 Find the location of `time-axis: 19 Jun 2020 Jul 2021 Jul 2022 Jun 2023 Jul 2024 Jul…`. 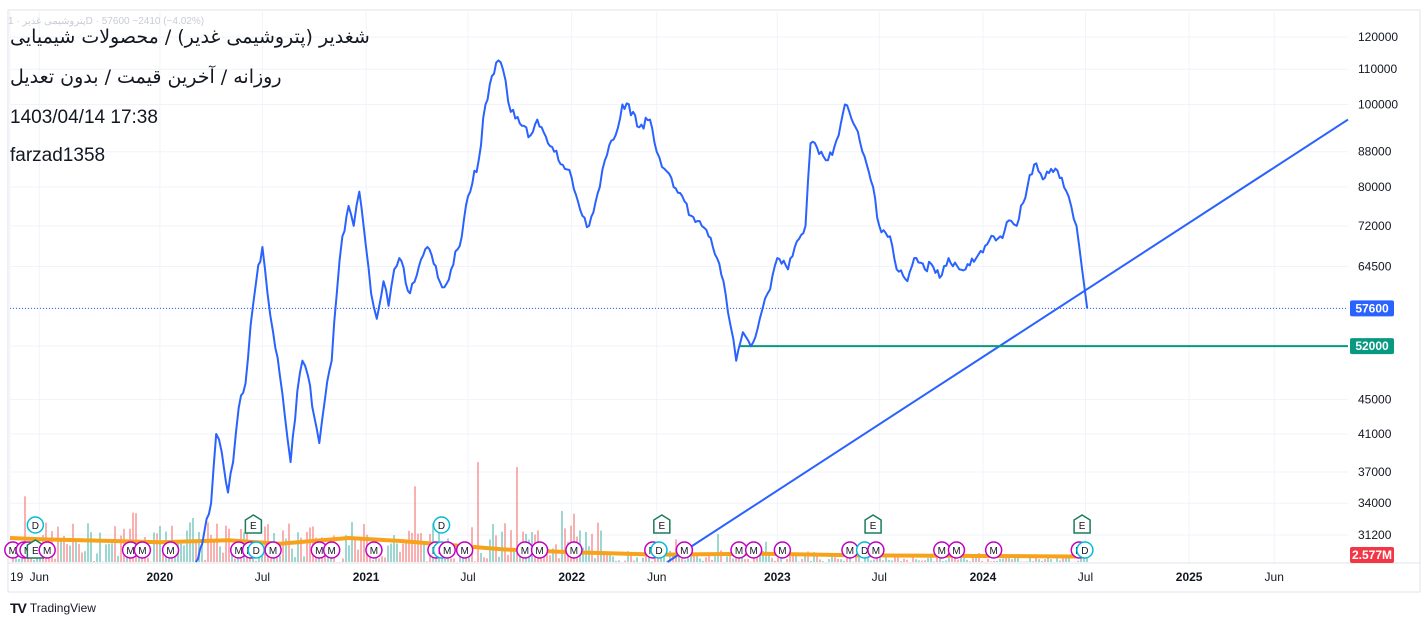

time-axis: 19 Jun 2020 Jul 2021 Jul 2022 Jun 2023 Jul 2024 Jul… is located at coordinates (647, 577).